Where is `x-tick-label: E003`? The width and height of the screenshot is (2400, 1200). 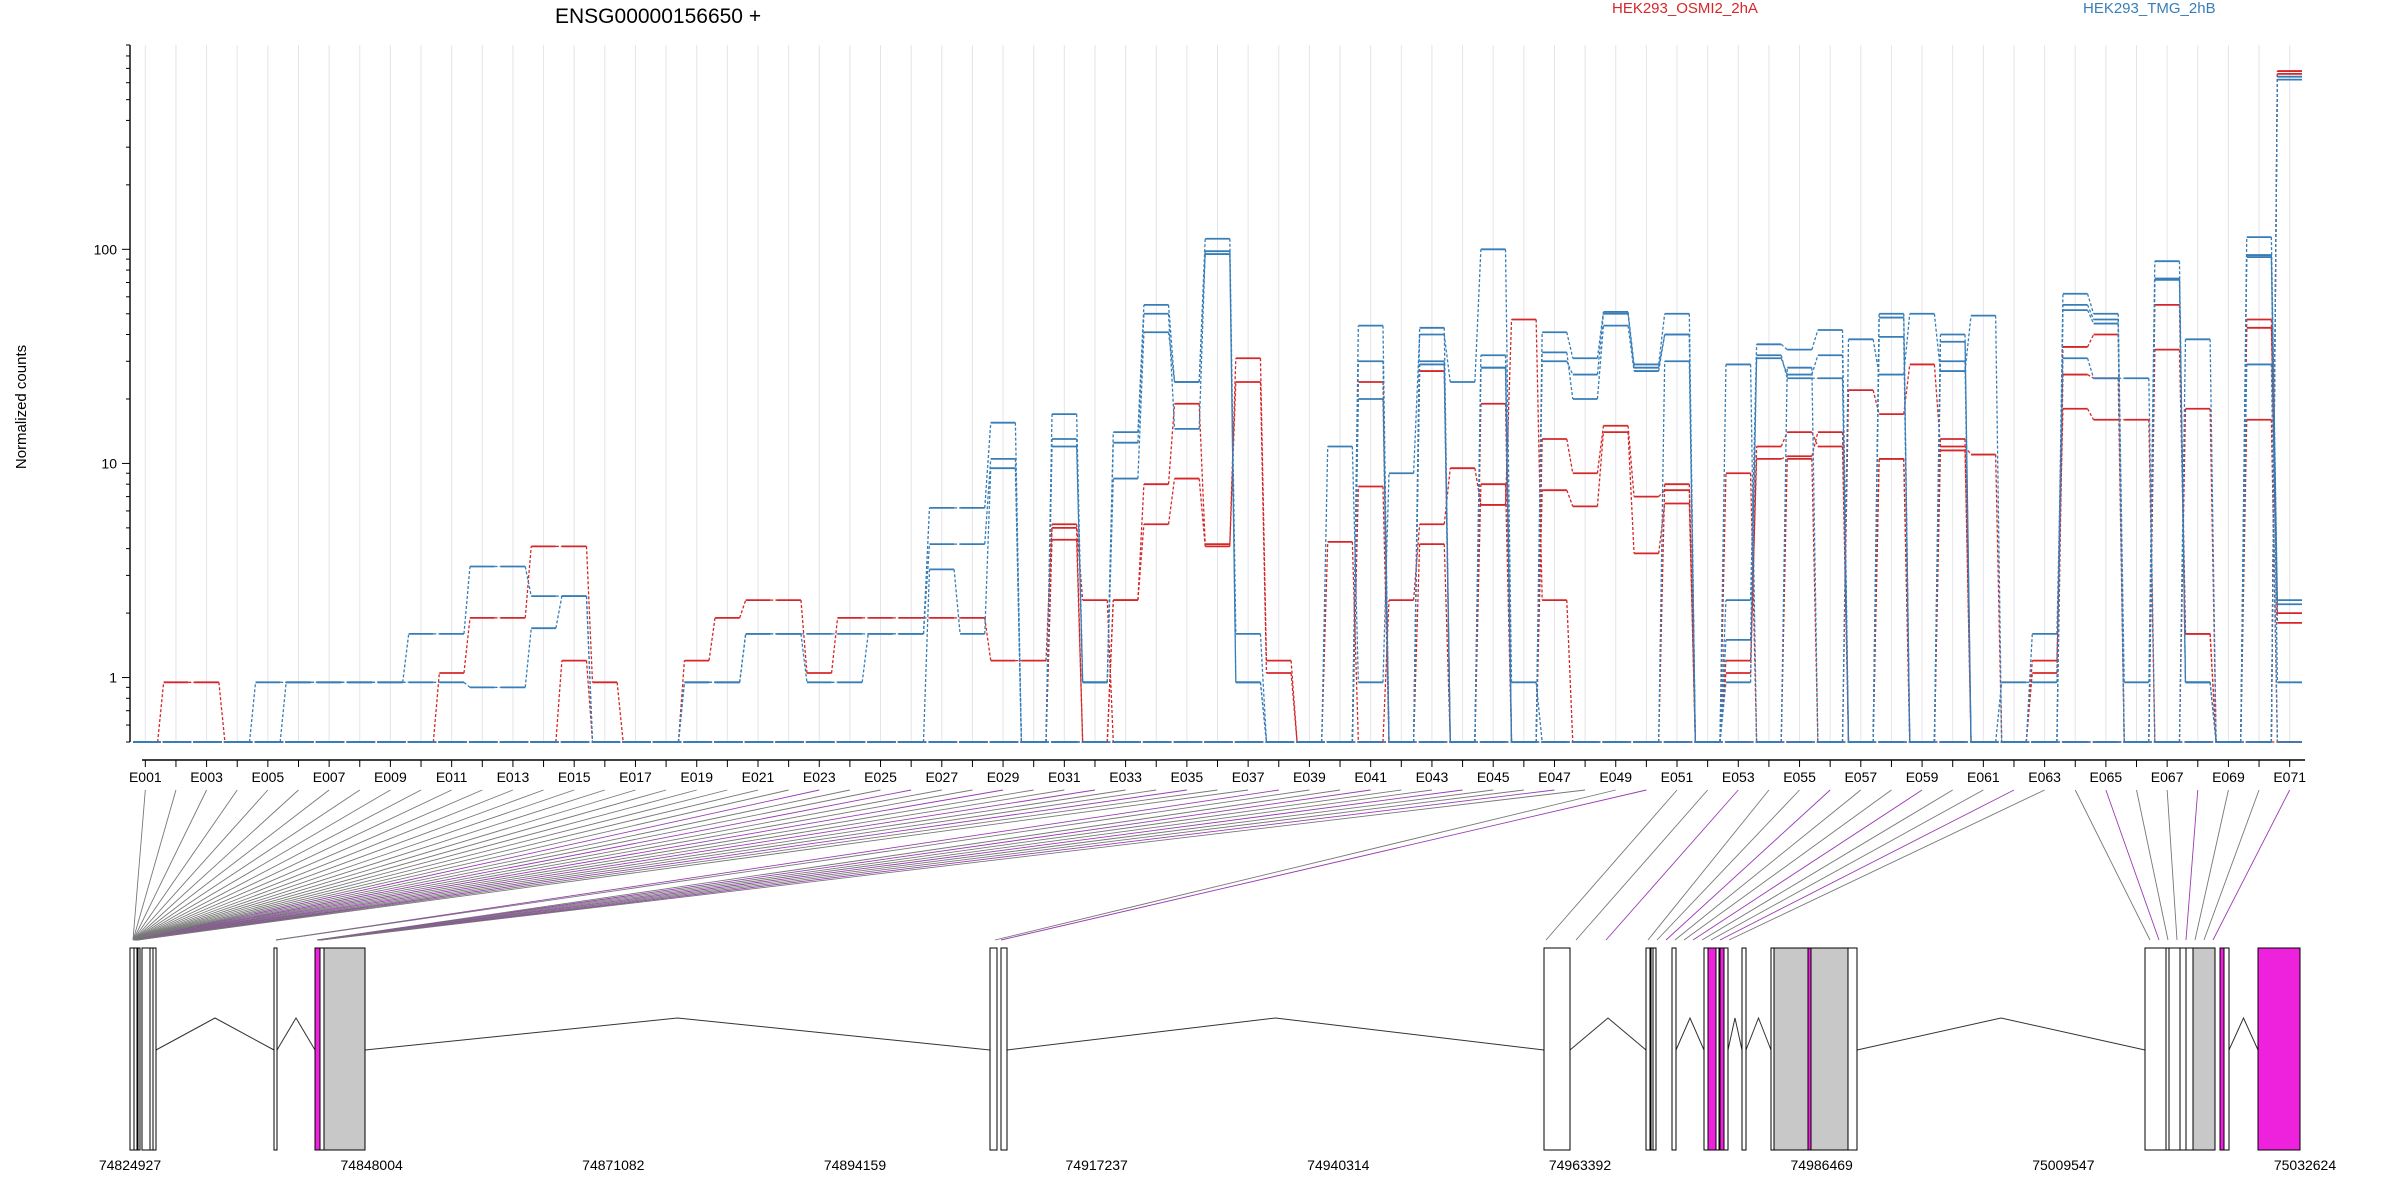 x-tick-label: E003 is located at coordinates (206, 777).